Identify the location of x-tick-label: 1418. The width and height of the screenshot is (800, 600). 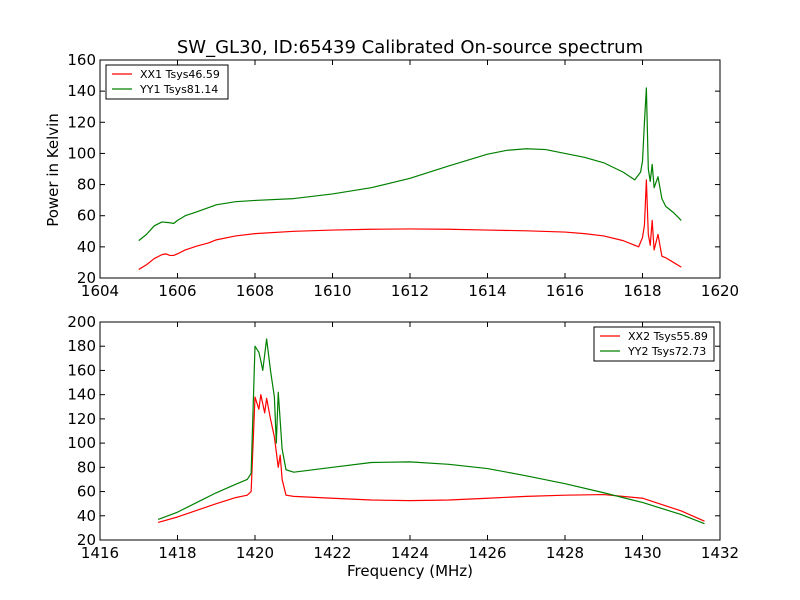
(177, 553).